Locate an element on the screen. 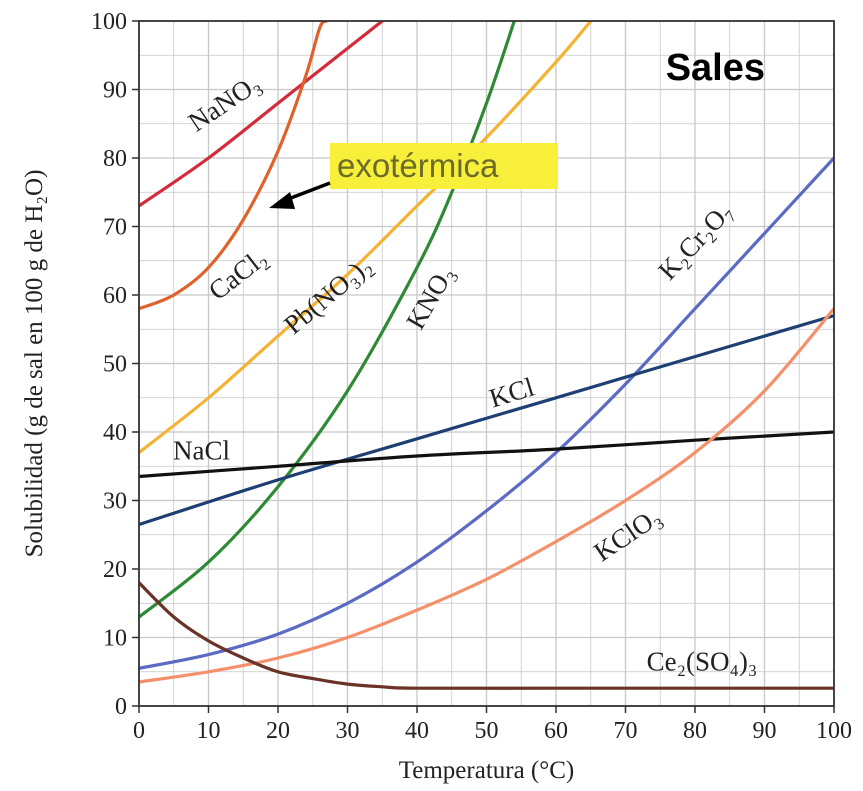  y-tick-label: 50 is located at coordinates (115, 365).